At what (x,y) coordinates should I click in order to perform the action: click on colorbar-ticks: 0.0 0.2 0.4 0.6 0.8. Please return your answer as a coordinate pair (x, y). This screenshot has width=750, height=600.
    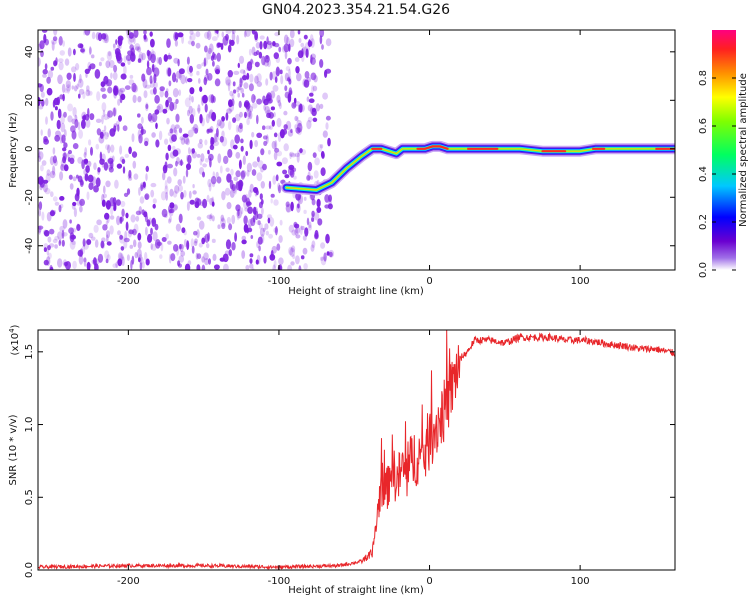
    Looking at the image, I should click on (717, 174).